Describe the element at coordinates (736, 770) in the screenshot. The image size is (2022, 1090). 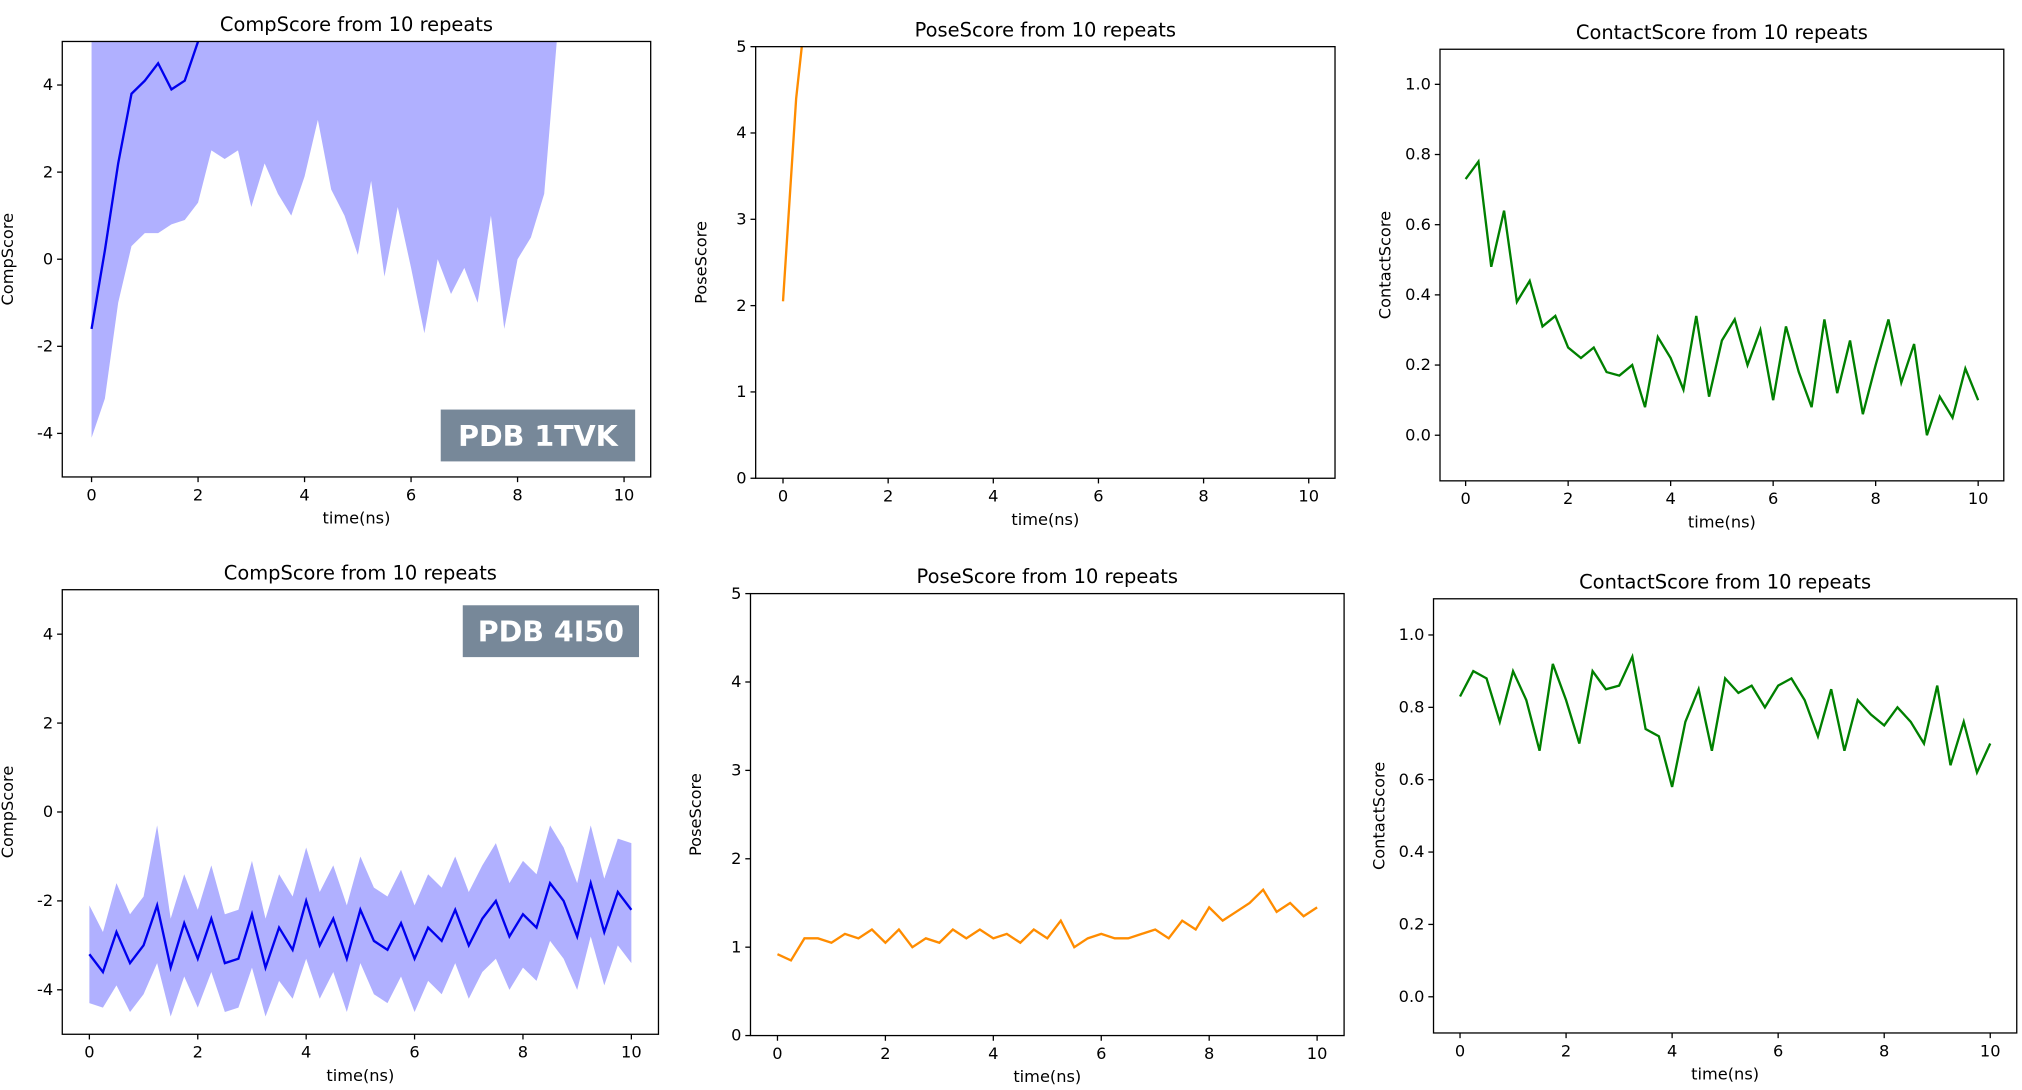
I see `y-tick-label: 3` at that location.